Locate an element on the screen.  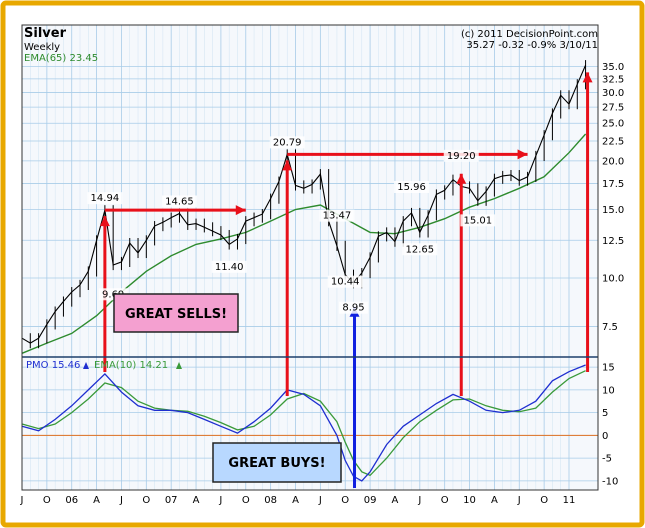
point-label: 14.94 is located at coordinates (105, 198).